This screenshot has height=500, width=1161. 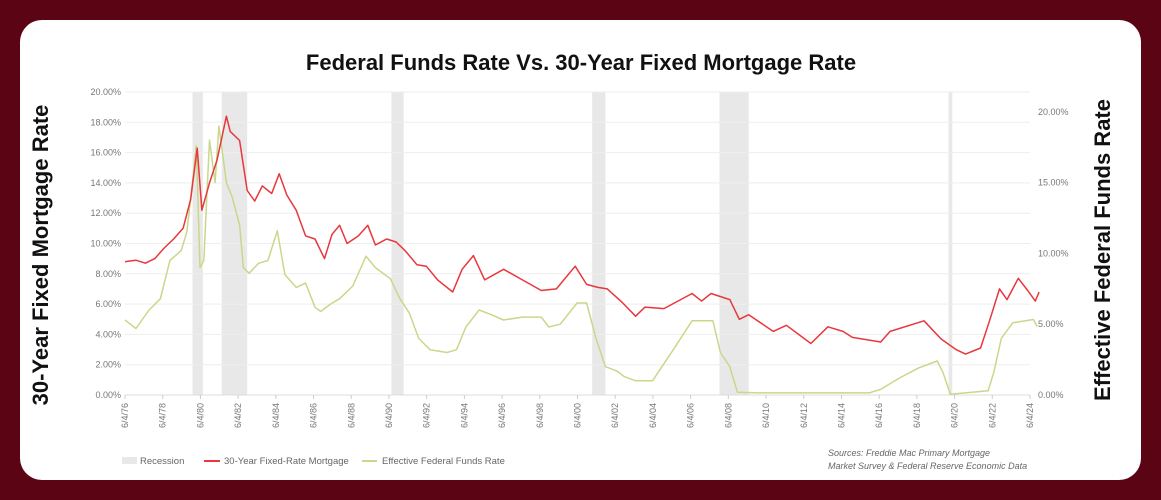 What do you see at coordinates (1053, 112) in the screenshot?
I see `right-tick-label: 20.00%` at bounding box center [1053, 112].